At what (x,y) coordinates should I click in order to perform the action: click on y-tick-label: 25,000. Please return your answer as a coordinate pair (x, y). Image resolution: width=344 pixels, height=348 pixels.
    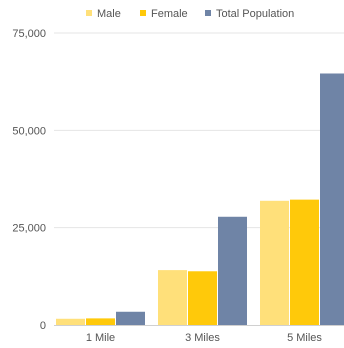
    Looking at the image, I should click on (29, 229).